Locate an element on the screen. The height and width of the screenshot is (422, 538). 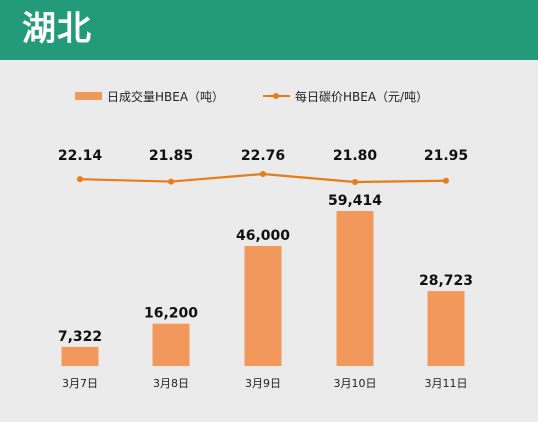
volume-data-label: 16,200 is located at coordinates (171, 314).